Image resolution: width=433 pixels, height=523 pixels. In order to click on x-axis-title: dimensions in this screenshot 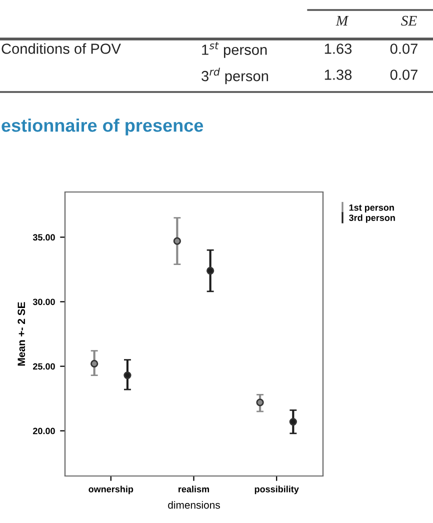, I will do `click(194, 505)`.